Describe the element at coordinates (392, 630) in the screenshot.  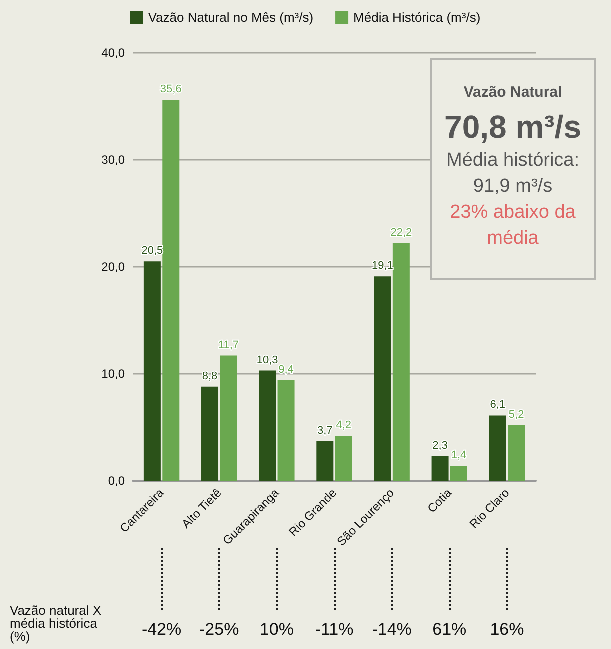
I see `text: -14%` at that location.